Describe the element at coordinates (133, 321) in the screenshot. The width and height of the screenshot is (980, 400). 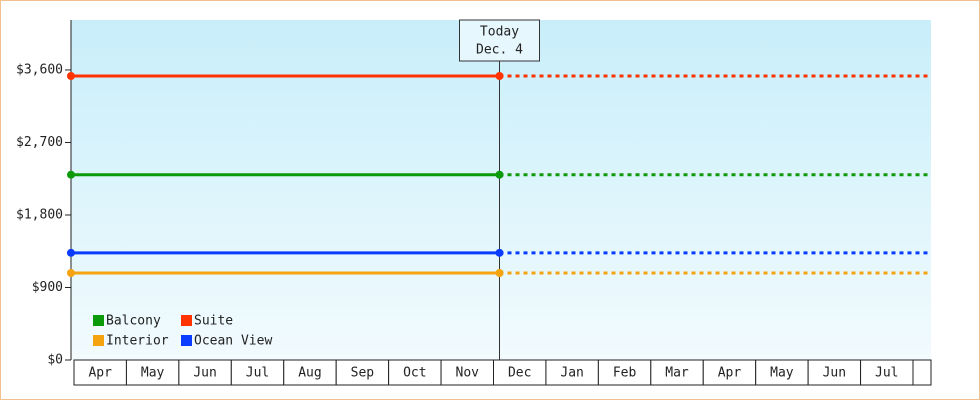
I see `legend-label: Balcony` at that location.